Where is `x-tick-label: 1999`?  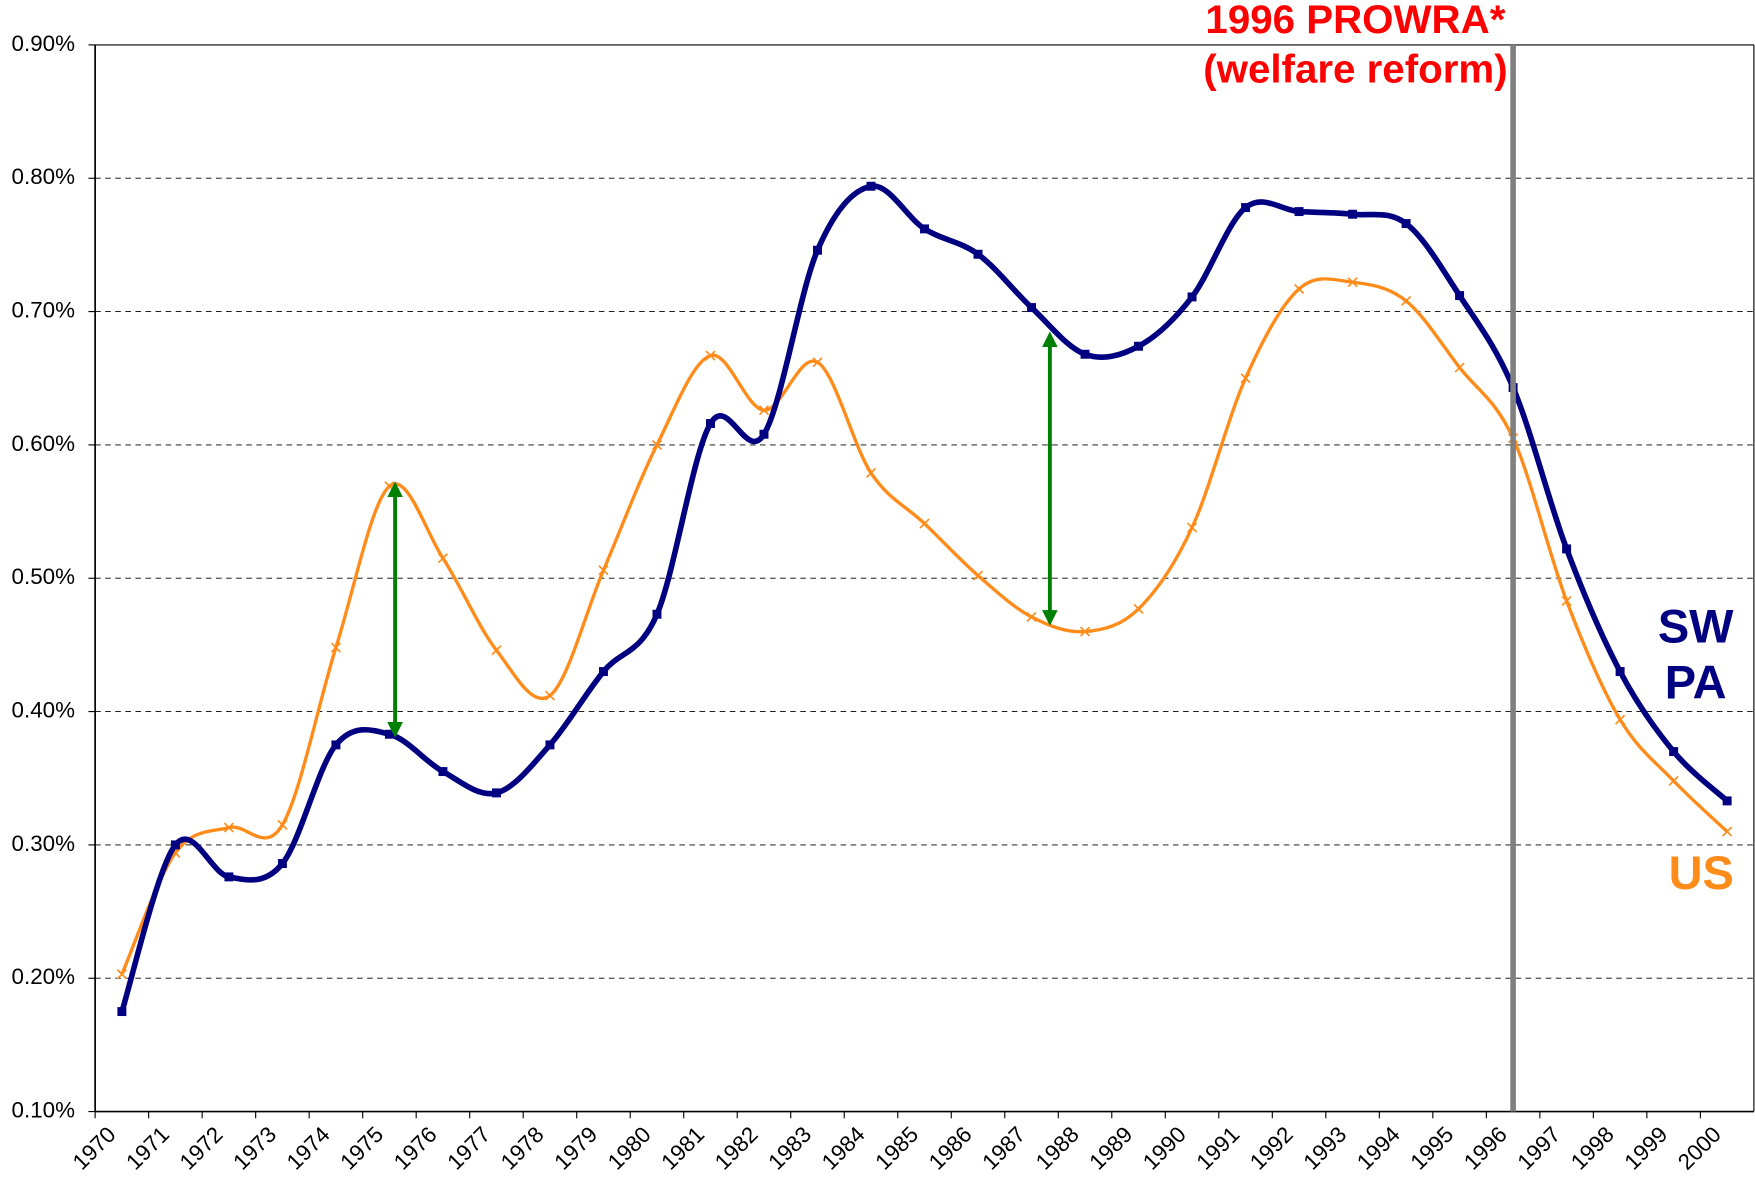 x-tick-label: 1999 is located at coordinates (1645, 1148).